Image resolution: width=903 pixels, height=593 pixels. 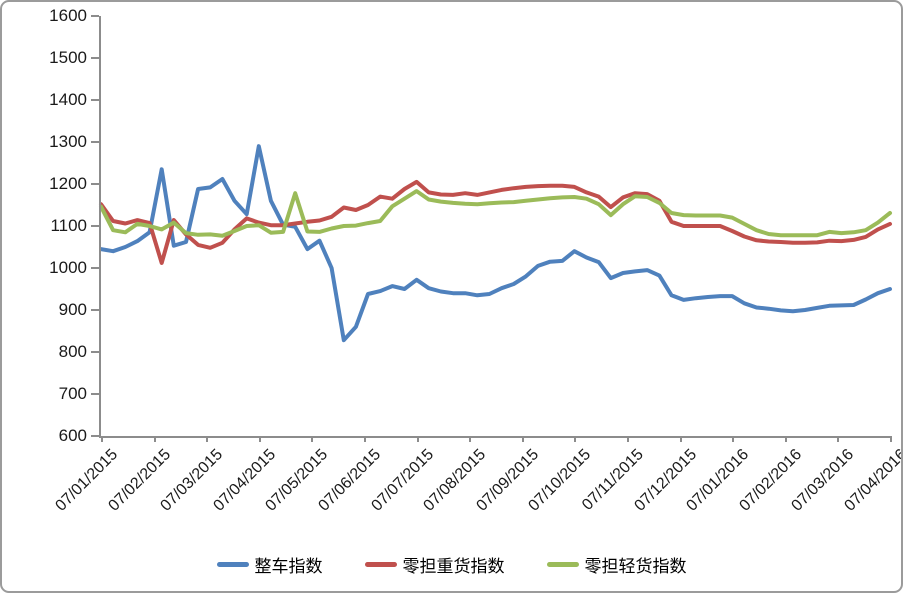 I want to click on y-tick-label: 1600, so click(x=68, y=15).